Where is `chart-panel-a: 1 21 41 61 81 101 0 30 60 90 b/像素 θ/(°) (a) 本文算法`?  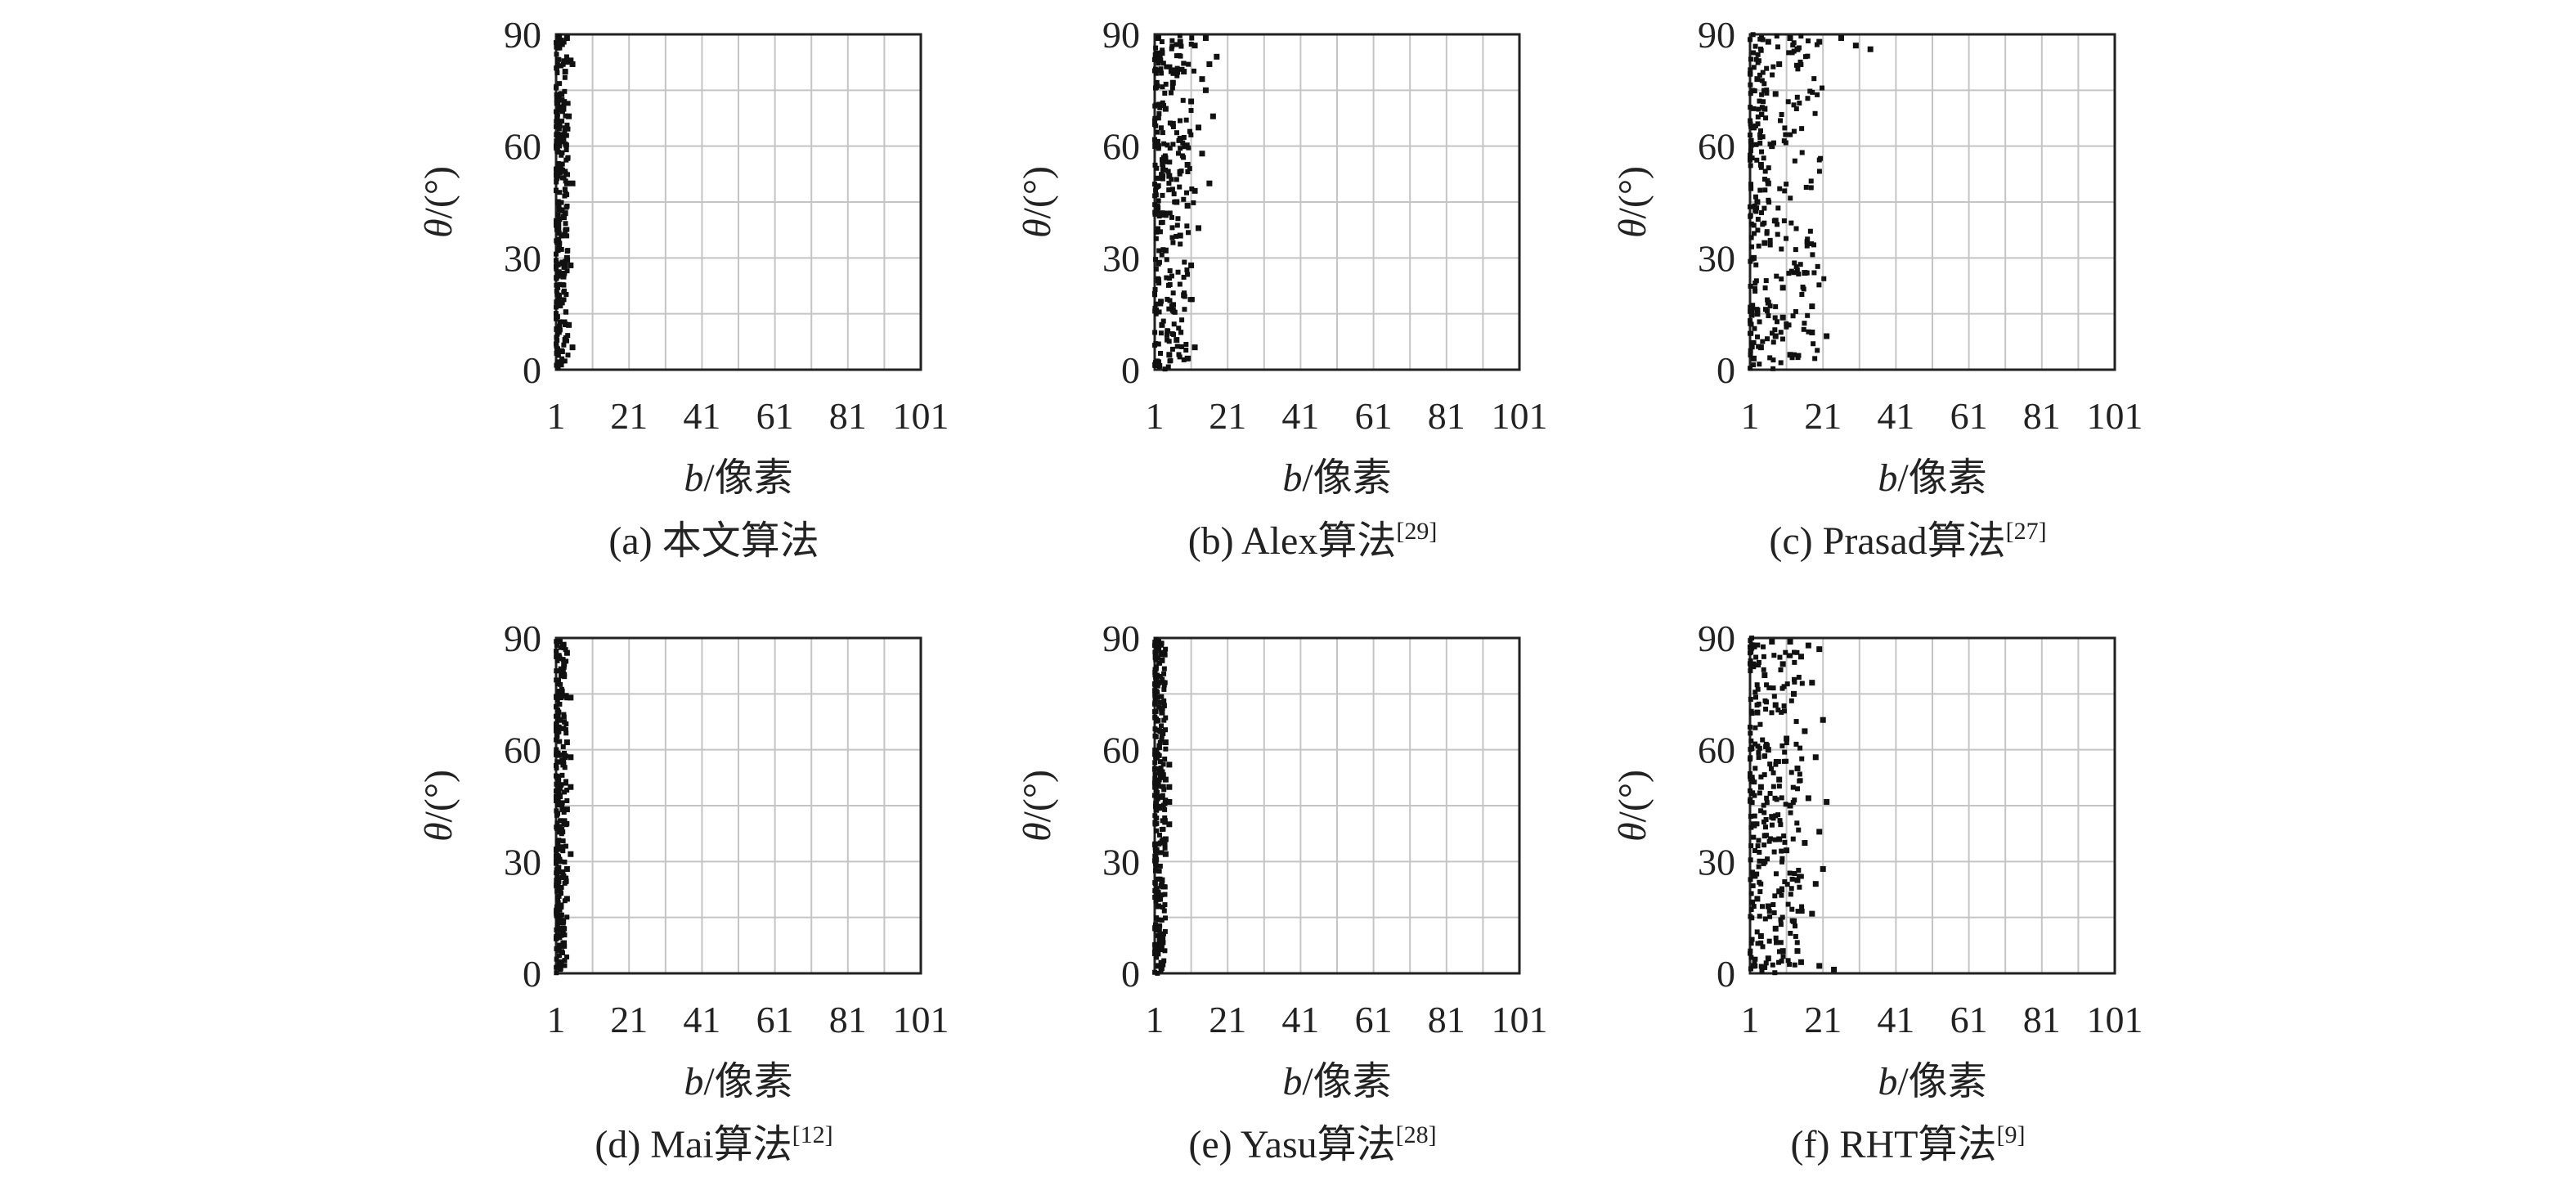
chart-panel-a: 1 21 41 61 81 101 0 30 60 90 b/像素 θ/(°) (a) 本文算法 is located at coordinates (683, 288).